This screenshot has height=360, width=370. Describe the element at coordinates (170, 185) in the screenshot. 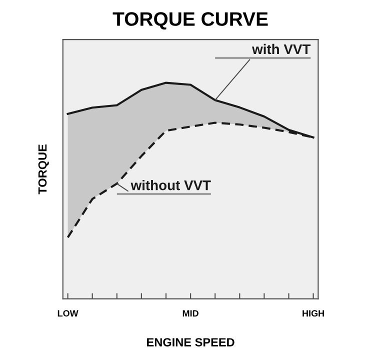

I see `series-label: without VVT` at that location.